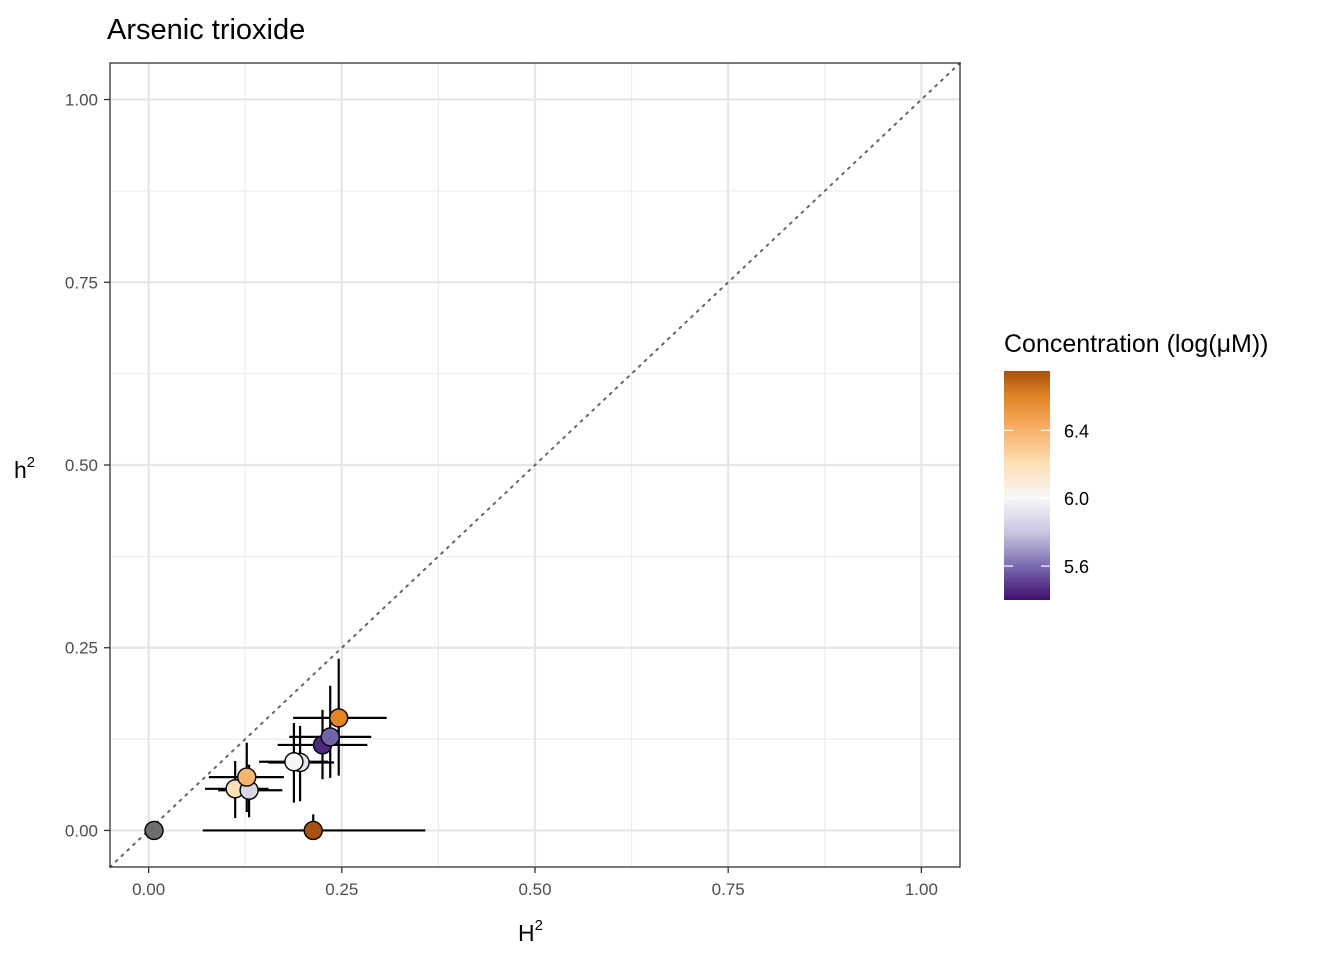 Image resolution: width=1344 pixels, height=960 pixels. What do you see at coordinates (921, 889) in the screenshot?
I see `x-tick-label-4: 1.00` at bounding box center [921, 889].